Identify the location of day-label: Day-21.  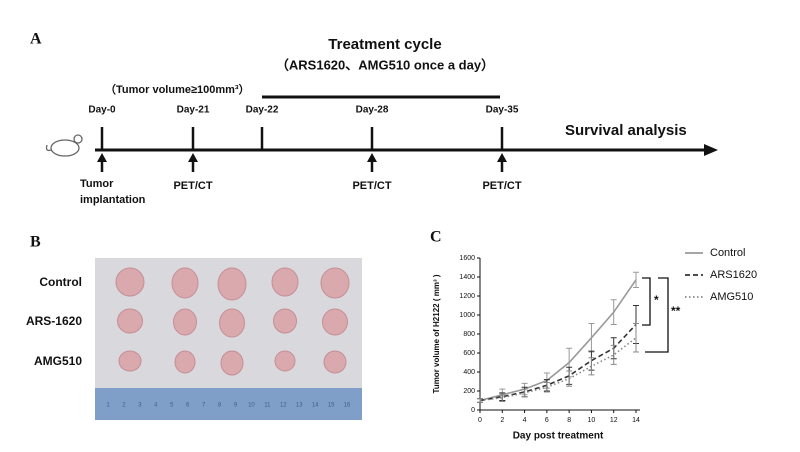
(193, 110).